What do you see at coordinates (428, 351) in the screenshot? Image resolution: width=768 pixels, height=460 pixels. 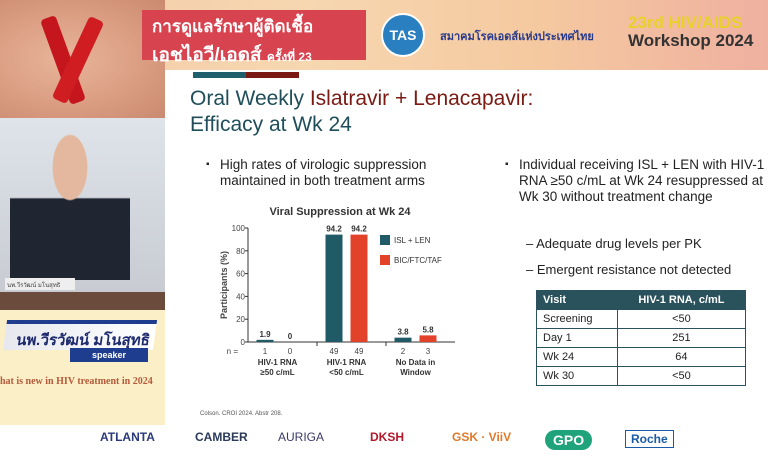 I see `n-value: 3` at bounding box center [428, 351].